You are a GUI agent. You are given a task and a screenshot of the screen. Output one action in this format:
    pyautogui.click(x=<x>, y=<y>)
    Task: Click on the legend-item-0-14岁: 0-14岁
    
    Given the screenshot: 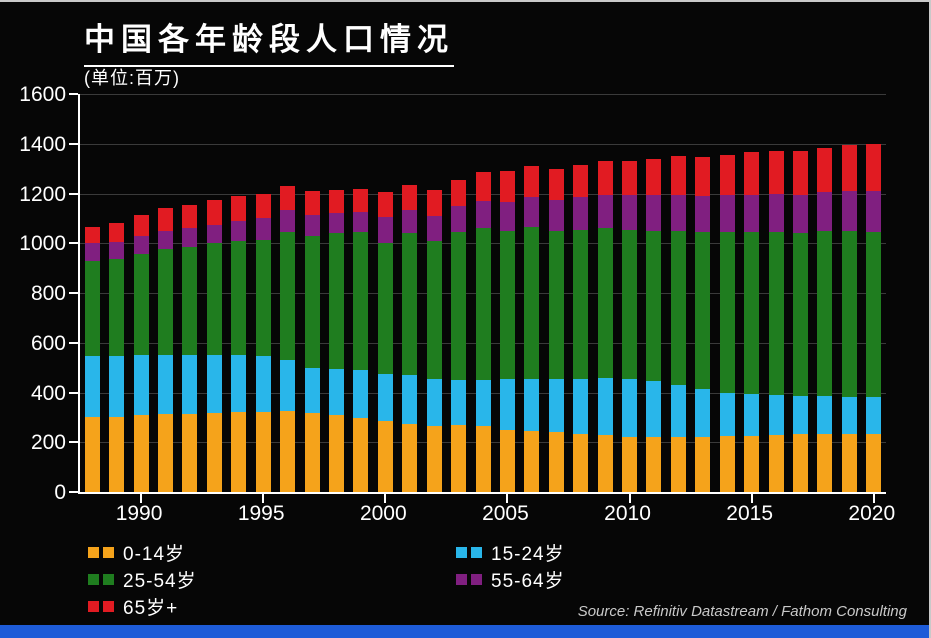 What is the action you would take?
    pyautogui.click(x=142, y=552)
    